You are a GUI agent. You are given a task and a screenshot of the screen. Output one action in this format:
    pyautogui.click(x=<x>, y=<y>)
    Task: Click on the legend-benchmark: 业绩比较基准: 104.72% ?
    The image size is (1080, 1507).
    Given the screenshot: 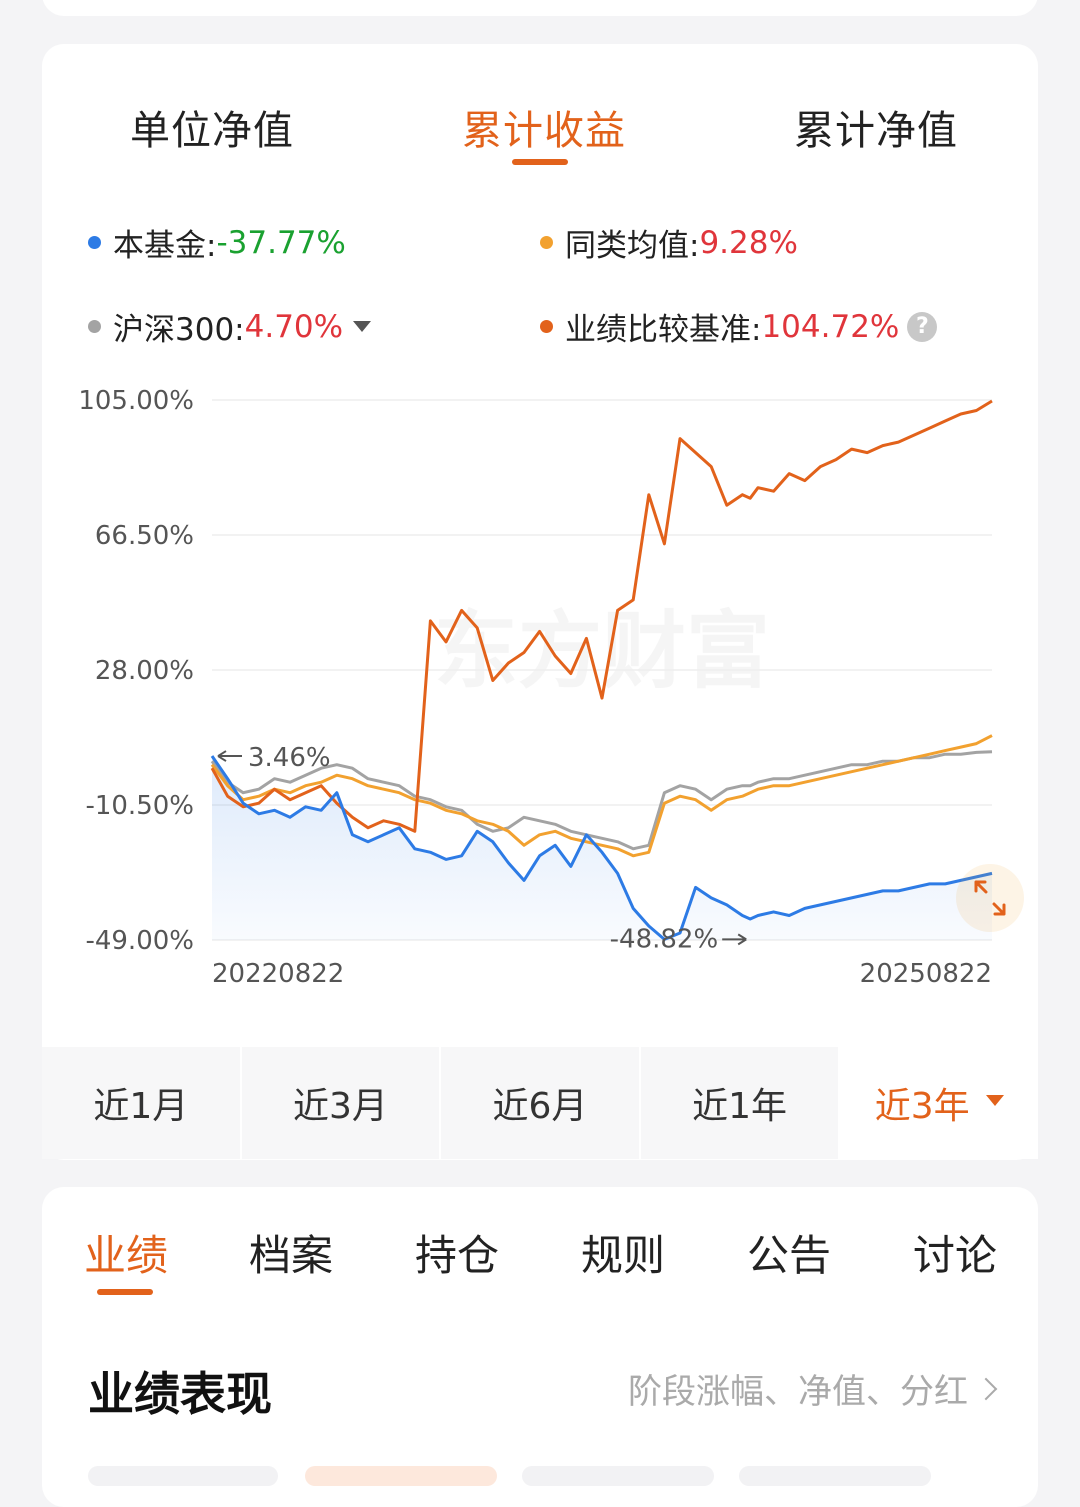 What is the action you would take?
    pyautogui.click(x=739, y=326)
    